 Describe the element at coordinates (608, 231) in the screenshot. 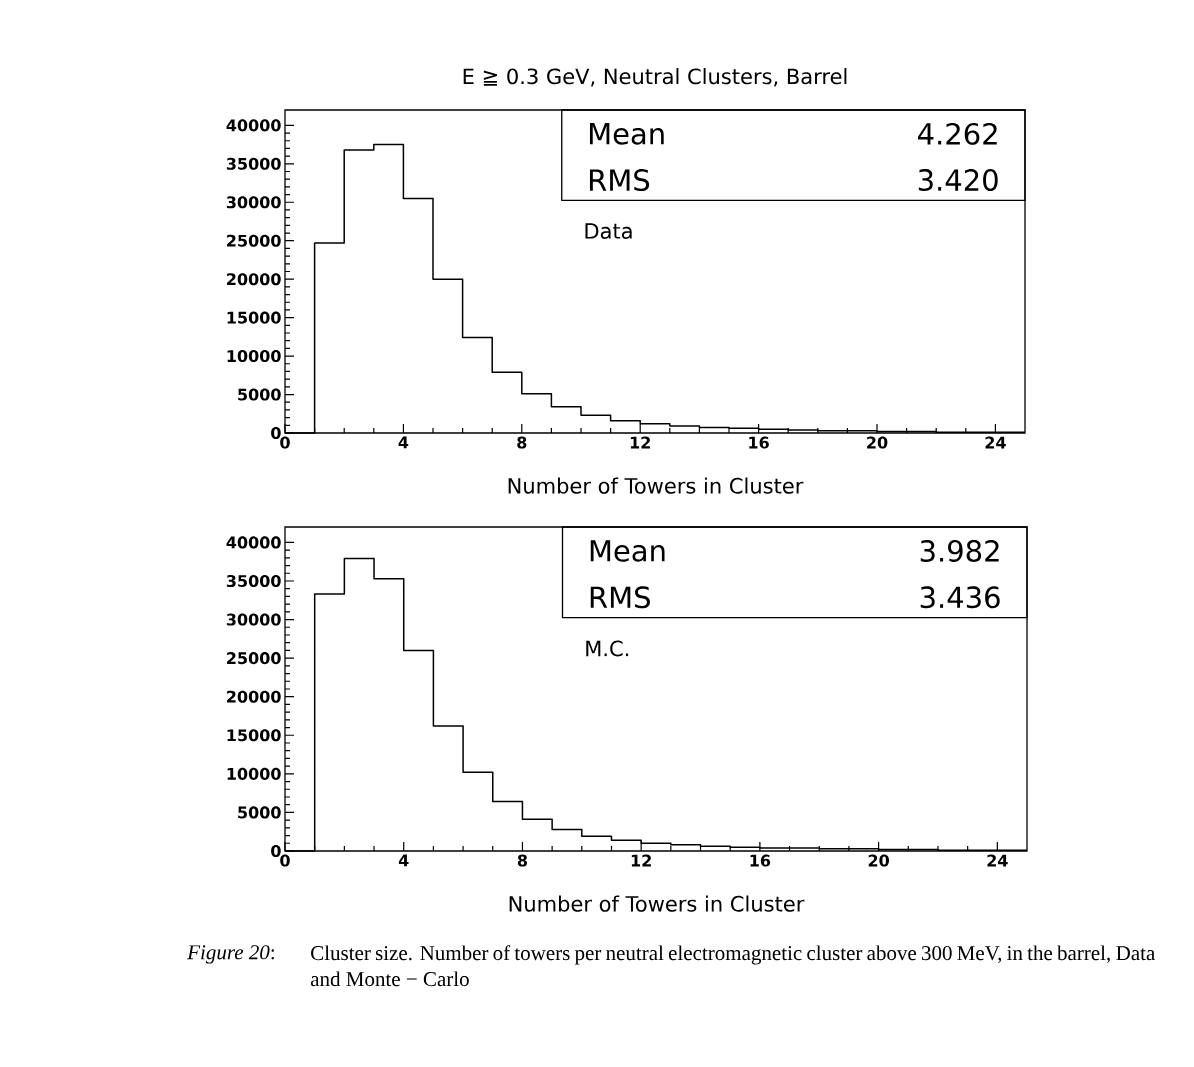

I see `annotation: Data` at that location.